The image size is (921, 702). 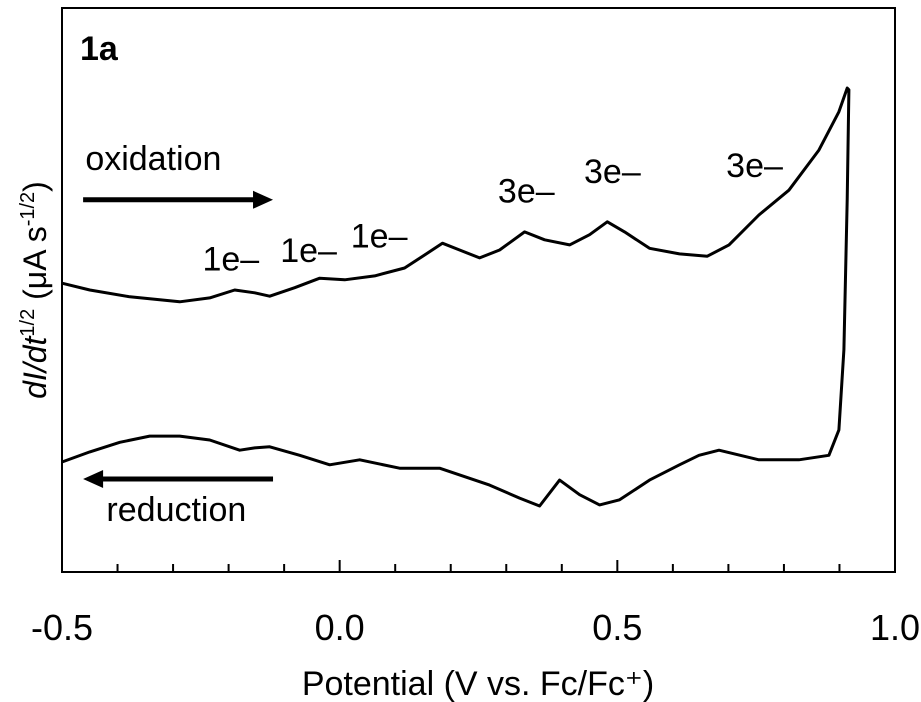 I want to click on x-tick-label: 0.0, so click(x=340, y=627).